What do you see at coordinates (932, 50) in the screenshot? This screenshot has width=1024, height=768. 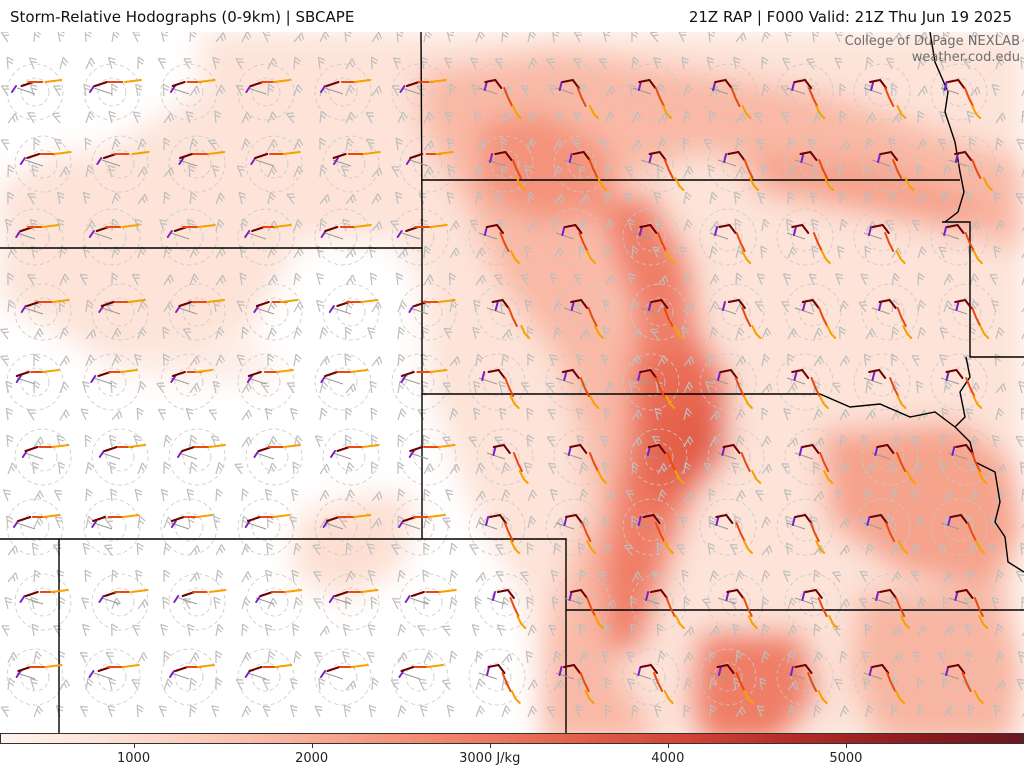 I see `credit-block: College of DuPage NEXLAB weather.cod.edu` at bounding box center [932, 50].